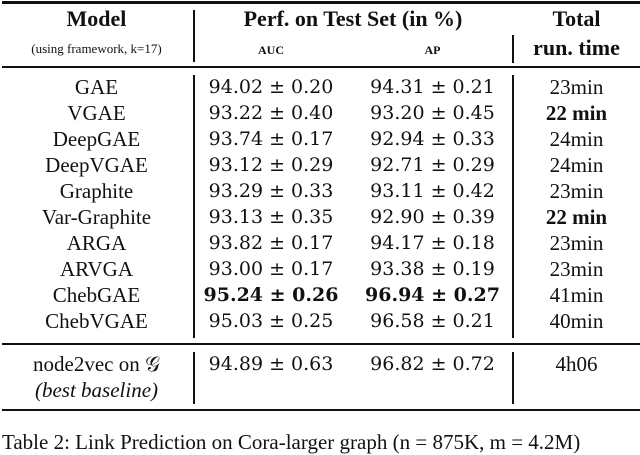 Image resolution: width=640 pixels, height=455 pixels. I want to click on baseline-note: (best baseline), so click(96, 390).